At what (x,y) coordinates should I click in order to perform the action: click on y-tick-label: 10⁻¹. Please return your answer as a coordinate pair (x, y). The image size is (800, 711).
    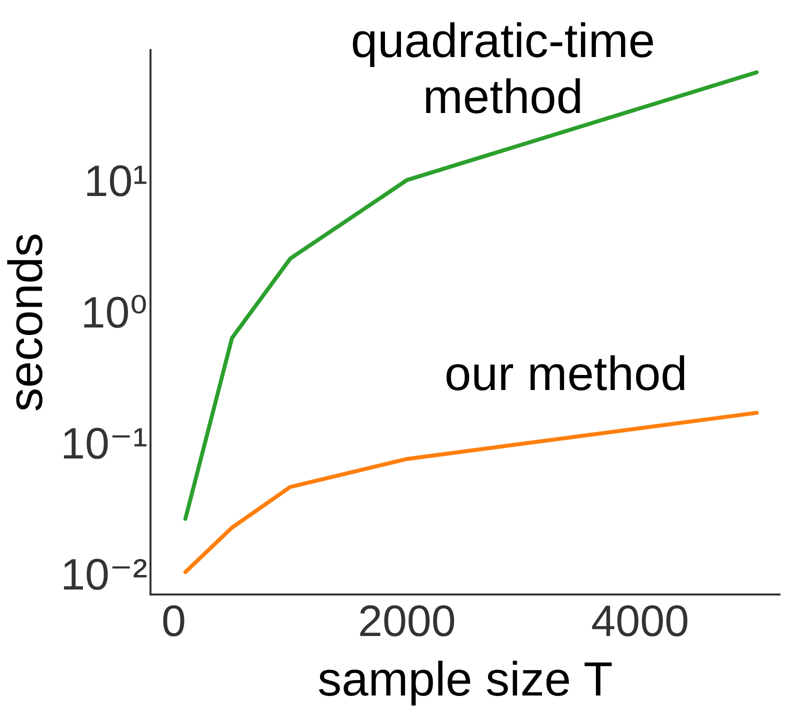
    Looking at the image, I should click on (104, 443).